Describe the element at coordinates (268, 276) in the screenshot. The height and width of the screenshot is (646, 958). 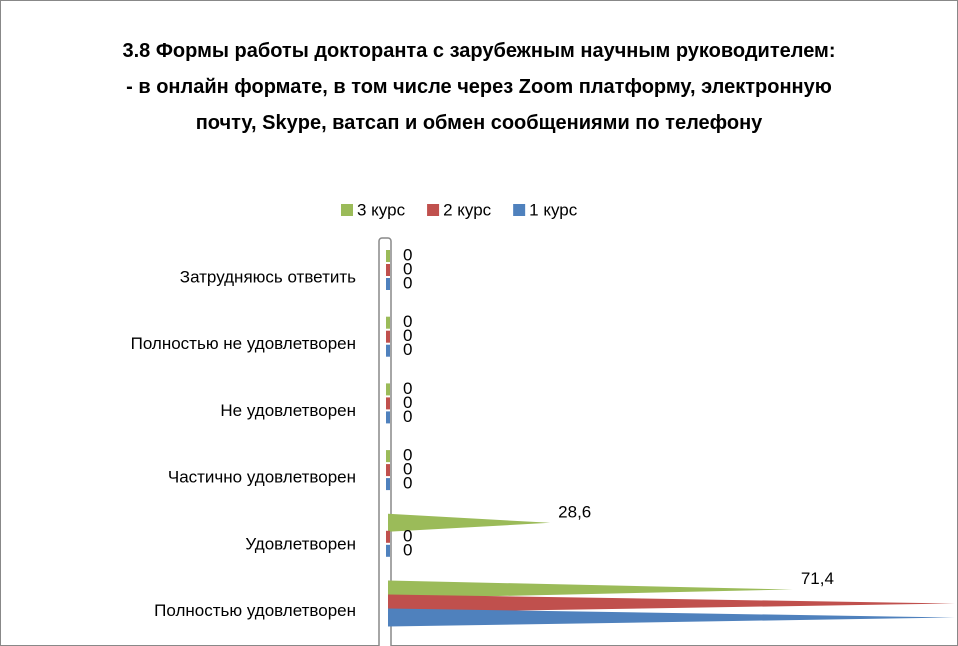
I see `category-label: Затрудняюсь ответить` at that location.